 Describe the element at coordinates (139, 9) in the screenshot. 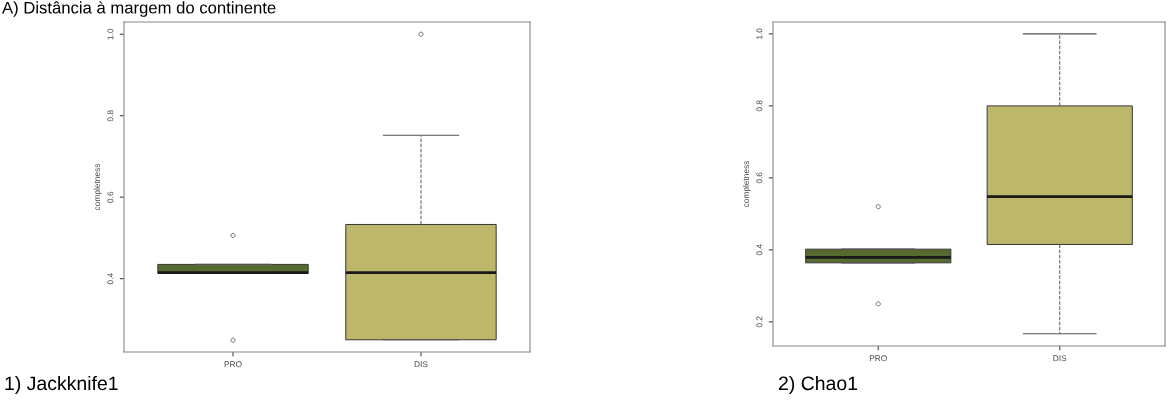

I see `text: A) Distância à margem do continente` at that location.